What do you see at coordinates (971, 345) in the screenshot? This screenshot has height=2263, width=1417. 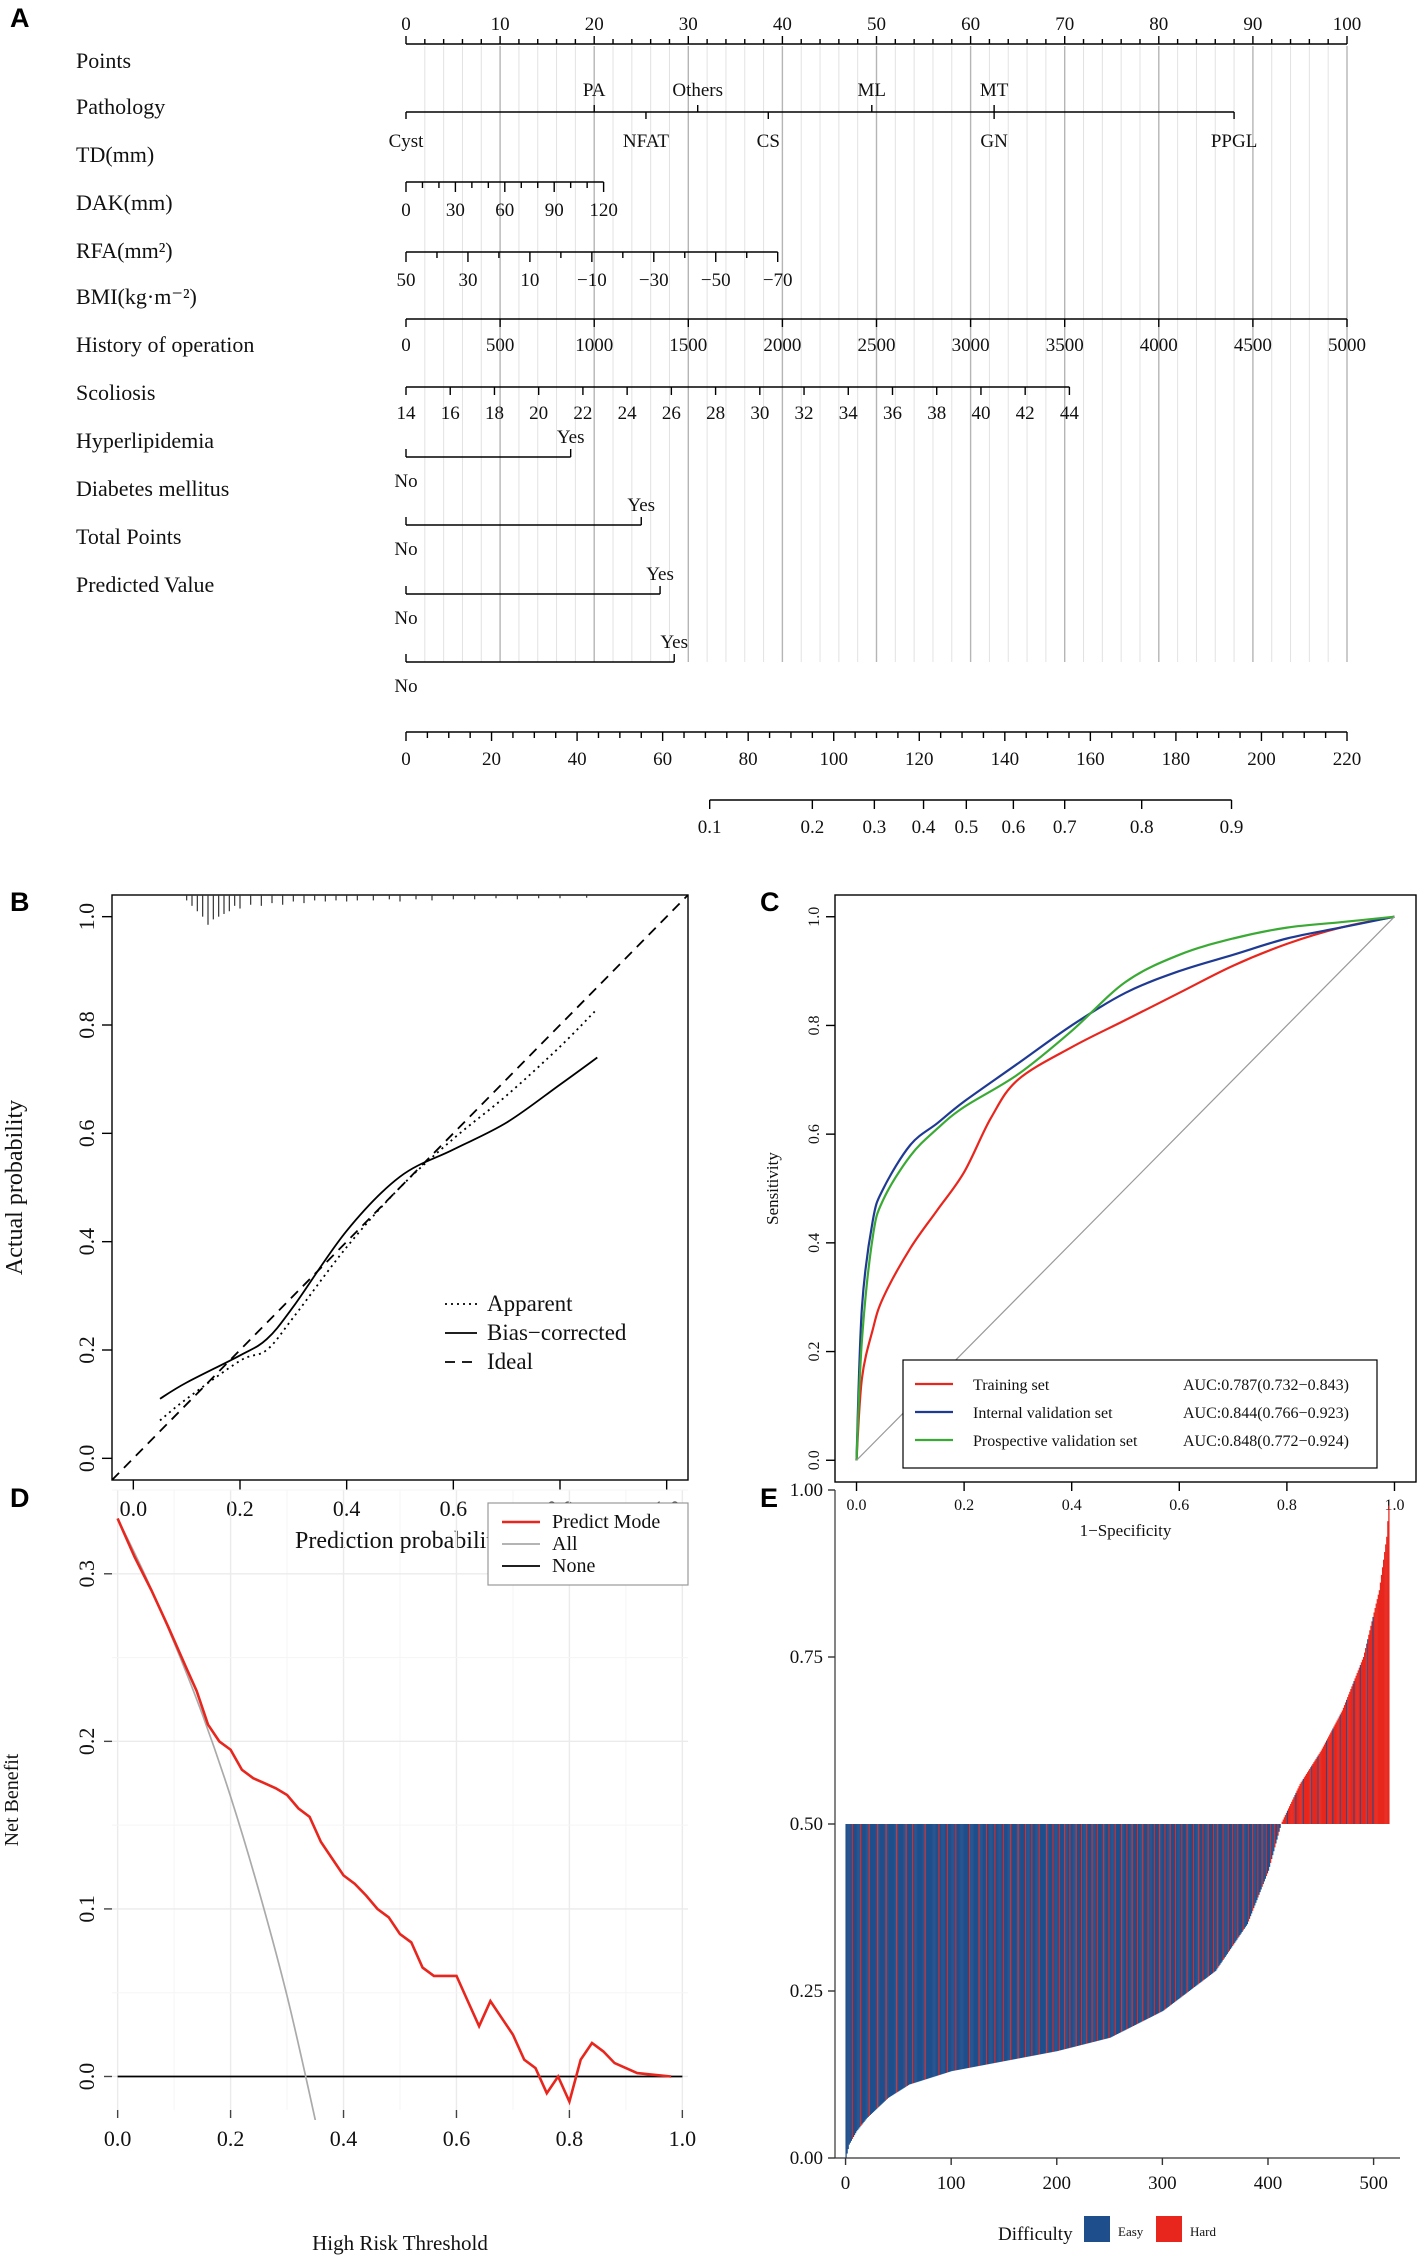 I see `variable-tick-label: 3000` at bounding box center [971, 345].